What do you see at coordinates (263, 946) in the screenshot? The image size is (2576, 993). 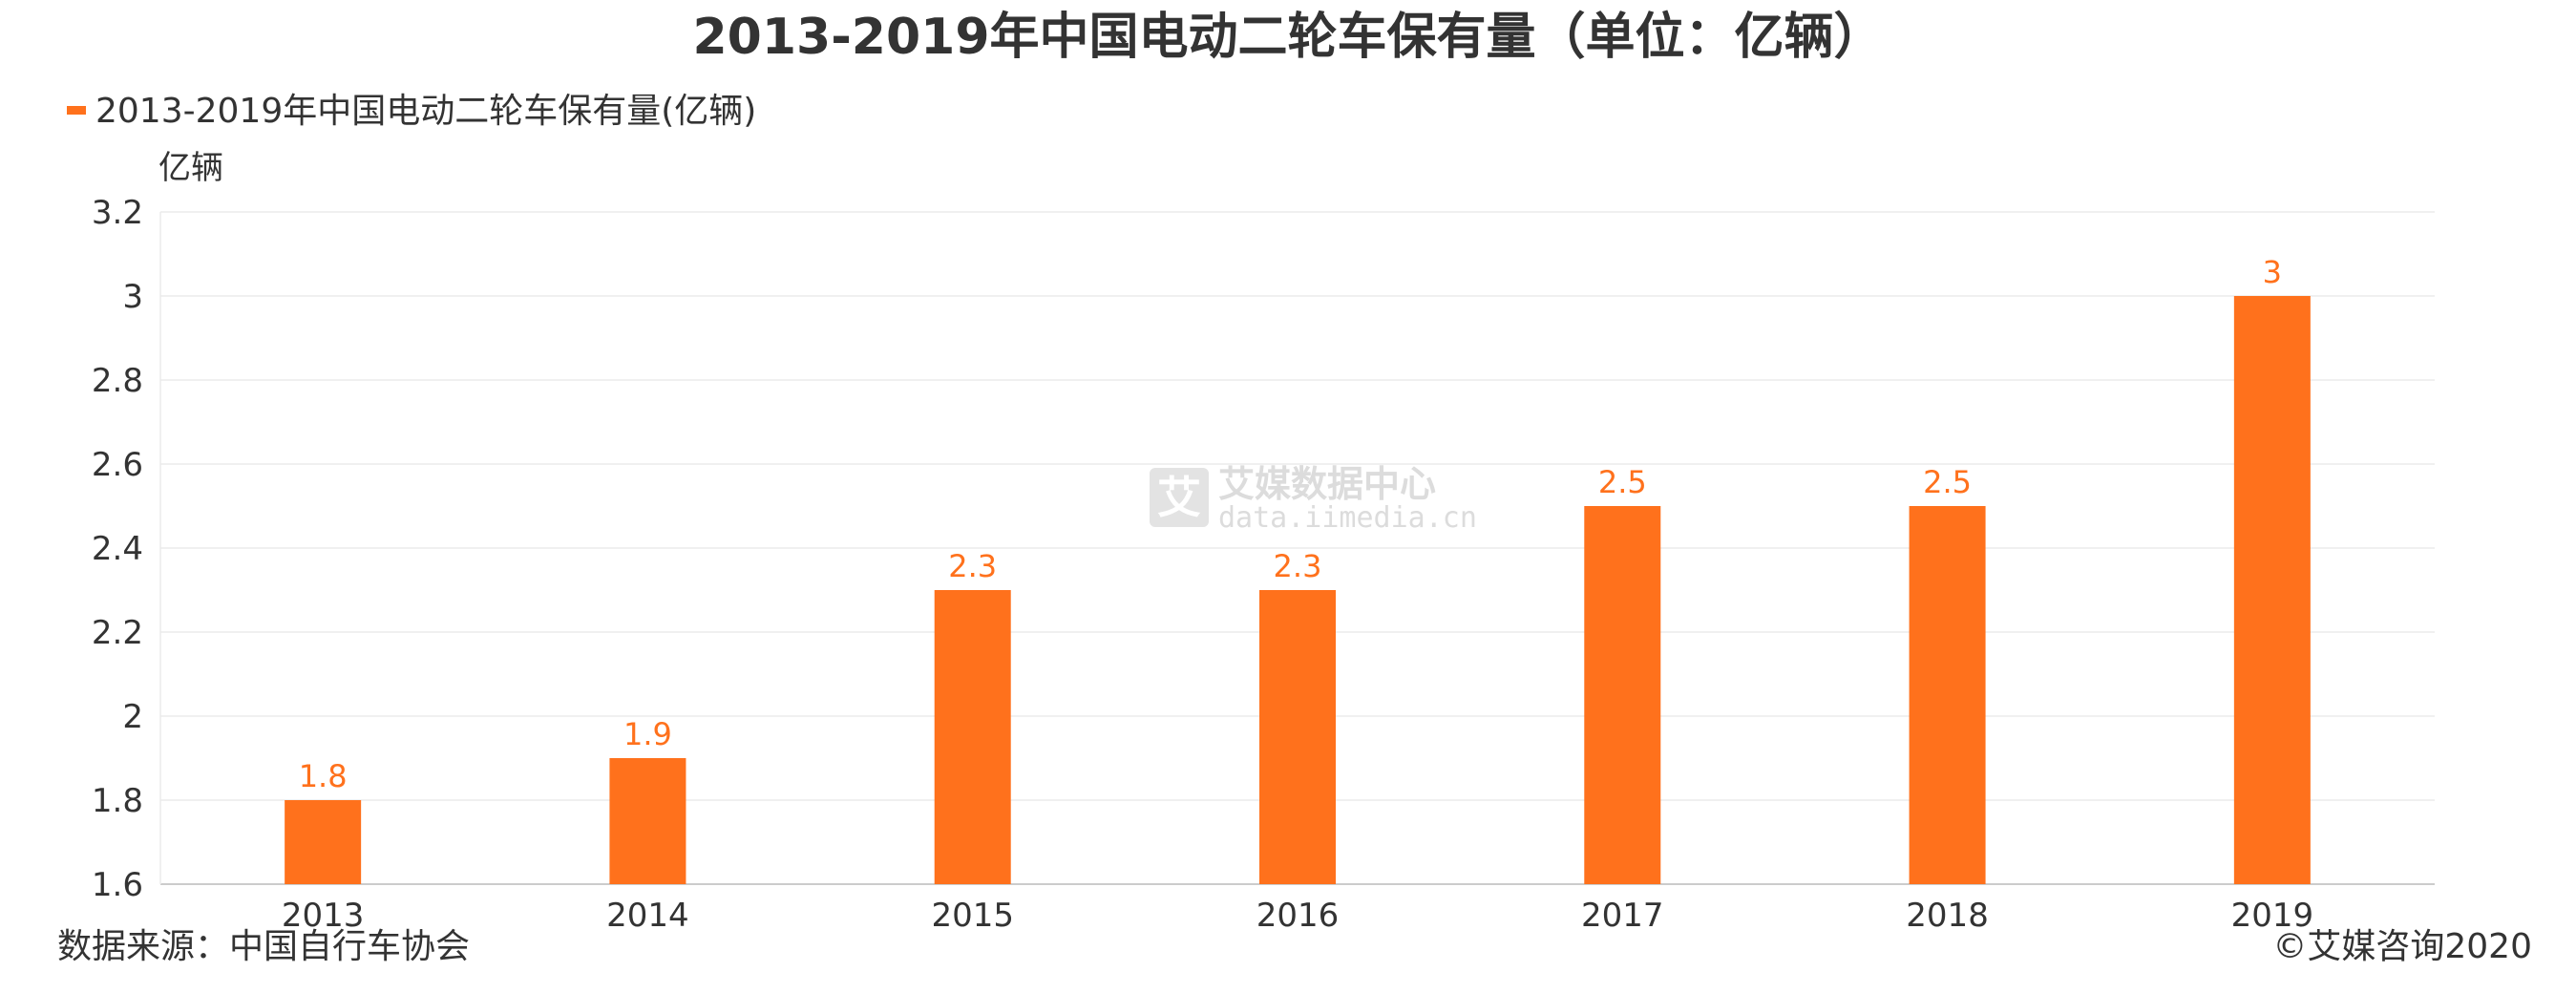 I see `data-source: 数据来源：中国自行车协会` at bounding box center [263, 946].